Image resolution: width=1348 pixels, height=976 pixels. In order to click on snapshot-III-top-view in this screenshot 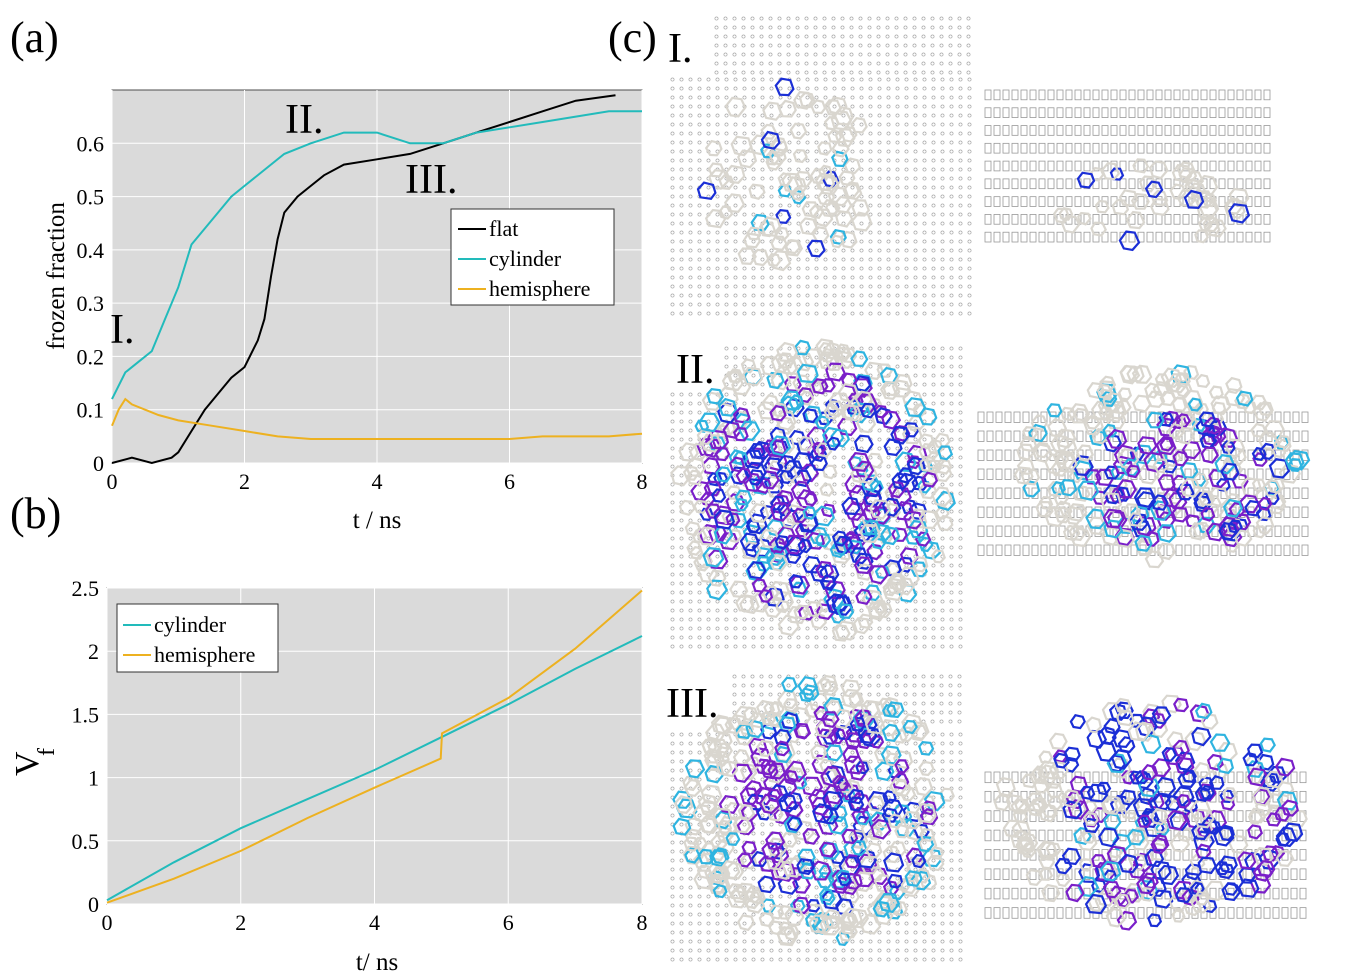, I will do `click(816, 818)`.